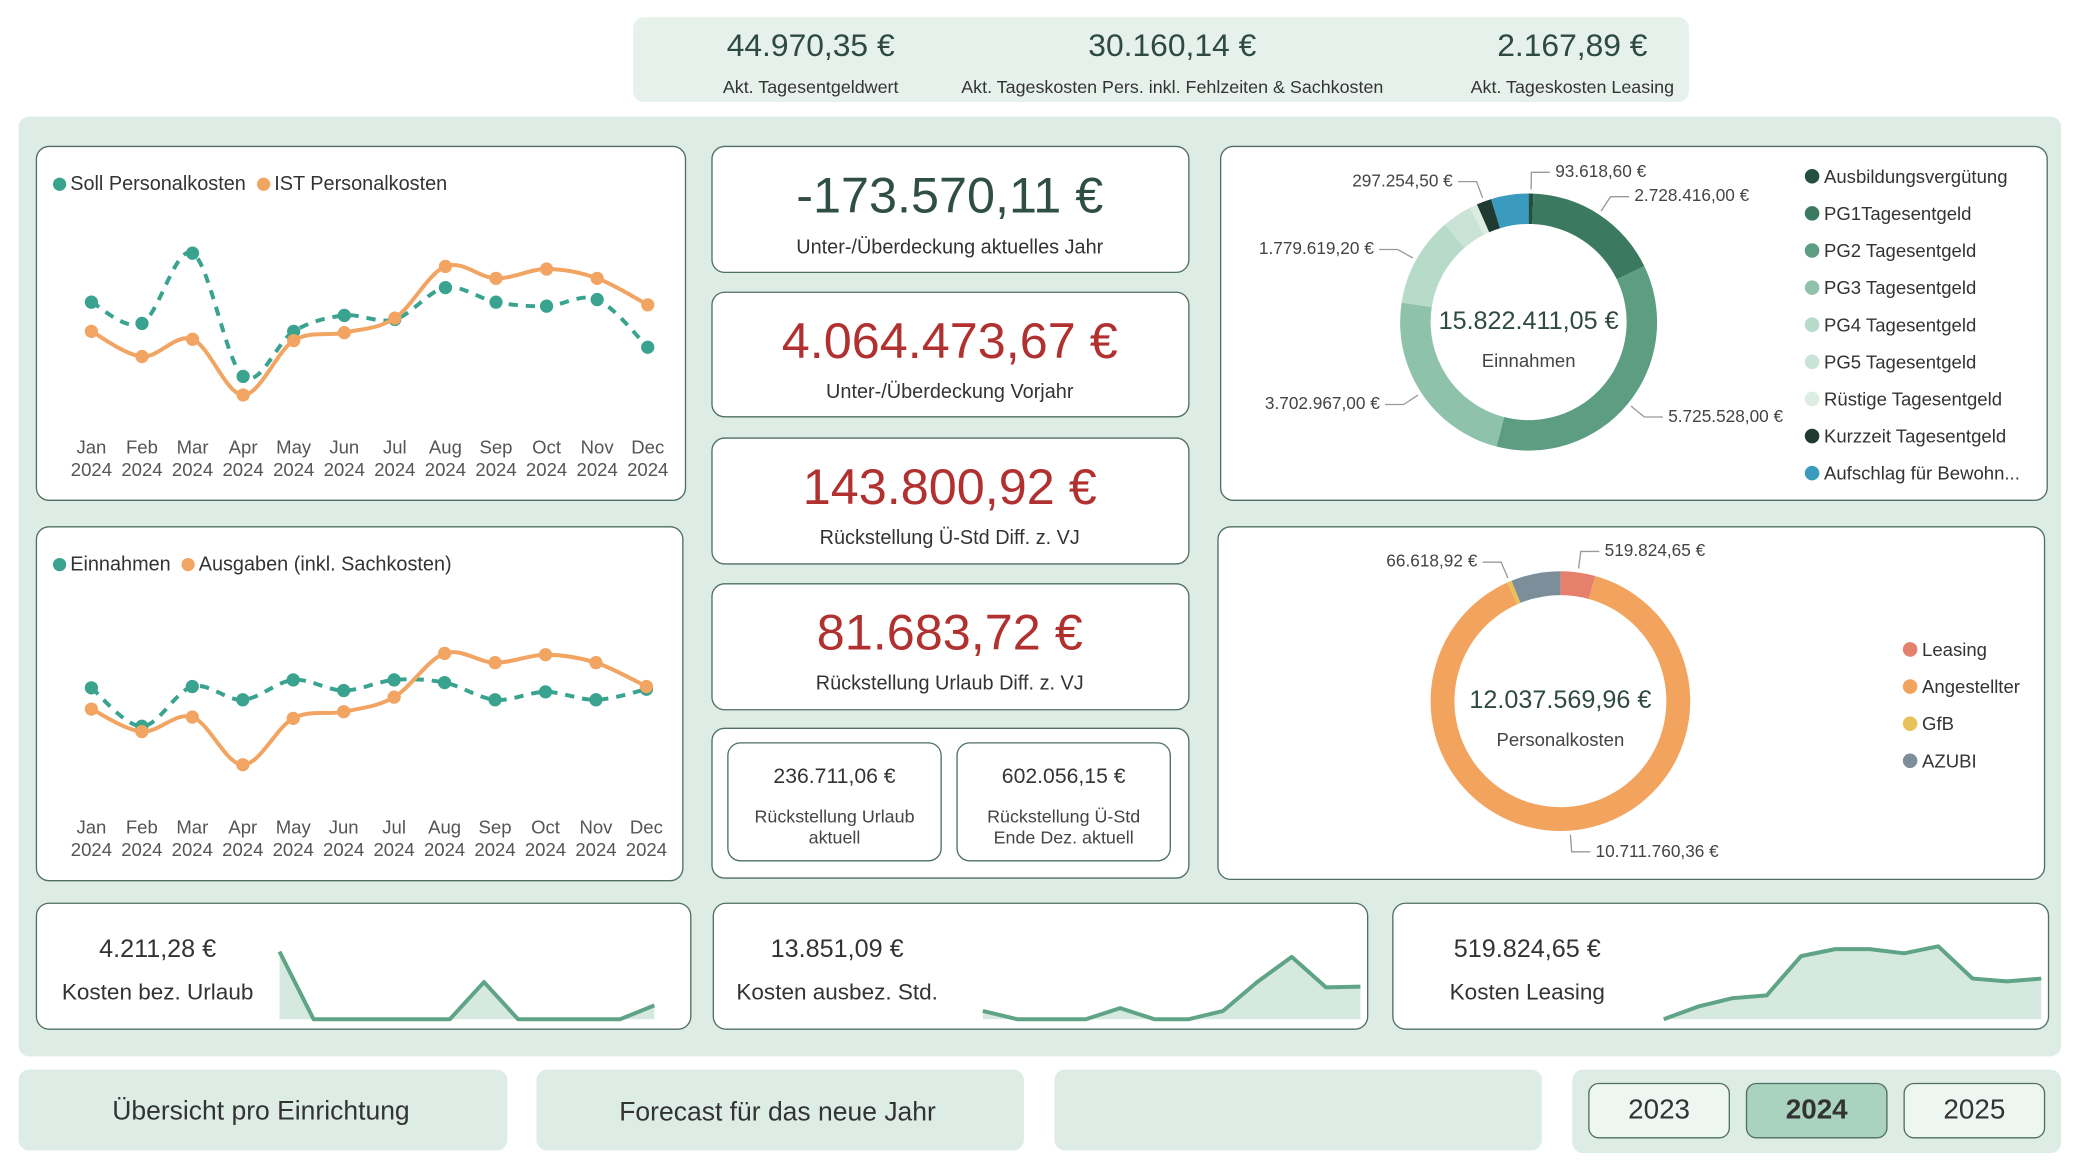 The image size is (2077, 1165). What do you see at coordinates (1726, 415) in the screenshot?
I see `data-label: 5.725.528,00 €` at bounding box center [1726, 415].